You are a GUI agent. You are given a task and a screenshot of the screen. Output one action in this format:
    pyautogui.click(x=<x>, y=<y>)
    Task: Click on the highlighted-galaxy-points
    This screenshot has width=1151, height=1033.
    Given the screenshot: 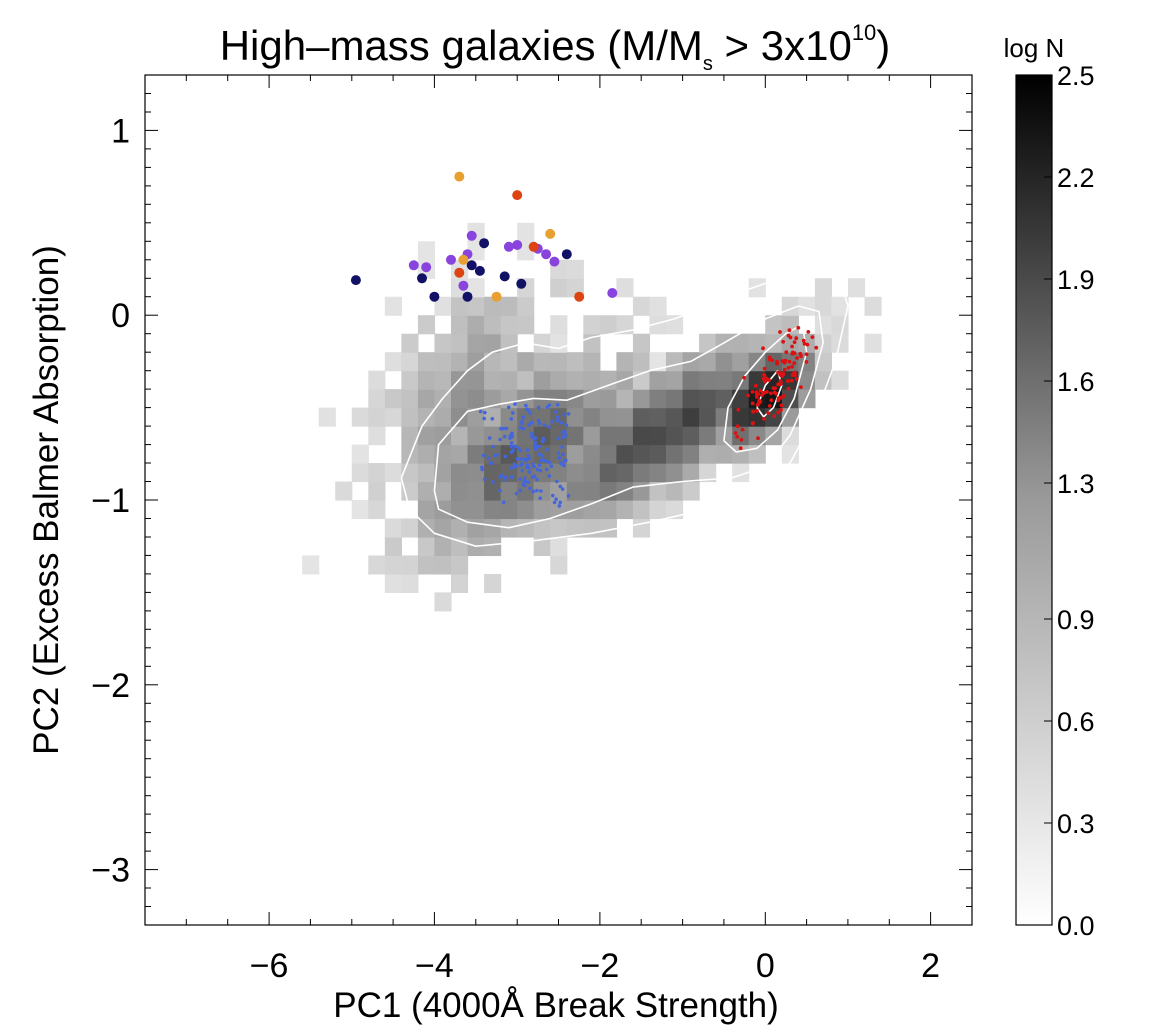 What is the action you would take?
    pyautogui.click(x=484, y=236)
    